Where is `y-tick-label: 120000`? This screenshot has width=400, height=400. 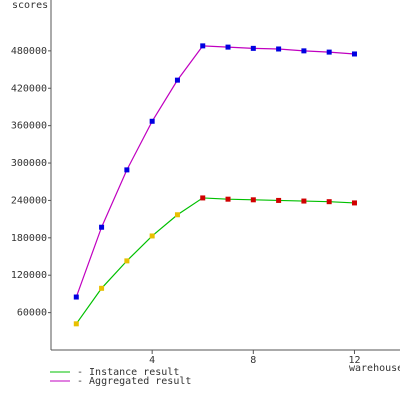 y-tick-label: 120000 is located at coordinates (29, 275).